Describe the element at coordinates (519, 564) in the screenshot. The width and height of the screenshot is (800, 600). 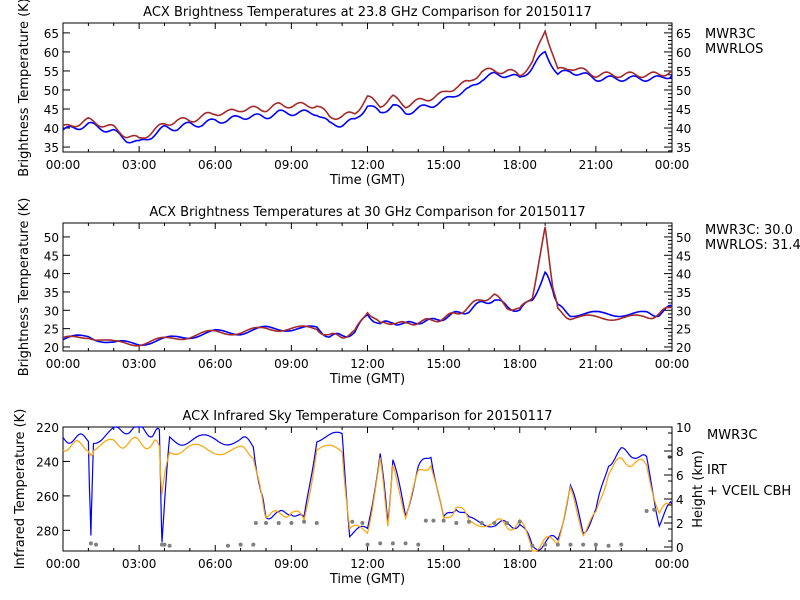
I see `x-tick-label: 18:00` at that location.